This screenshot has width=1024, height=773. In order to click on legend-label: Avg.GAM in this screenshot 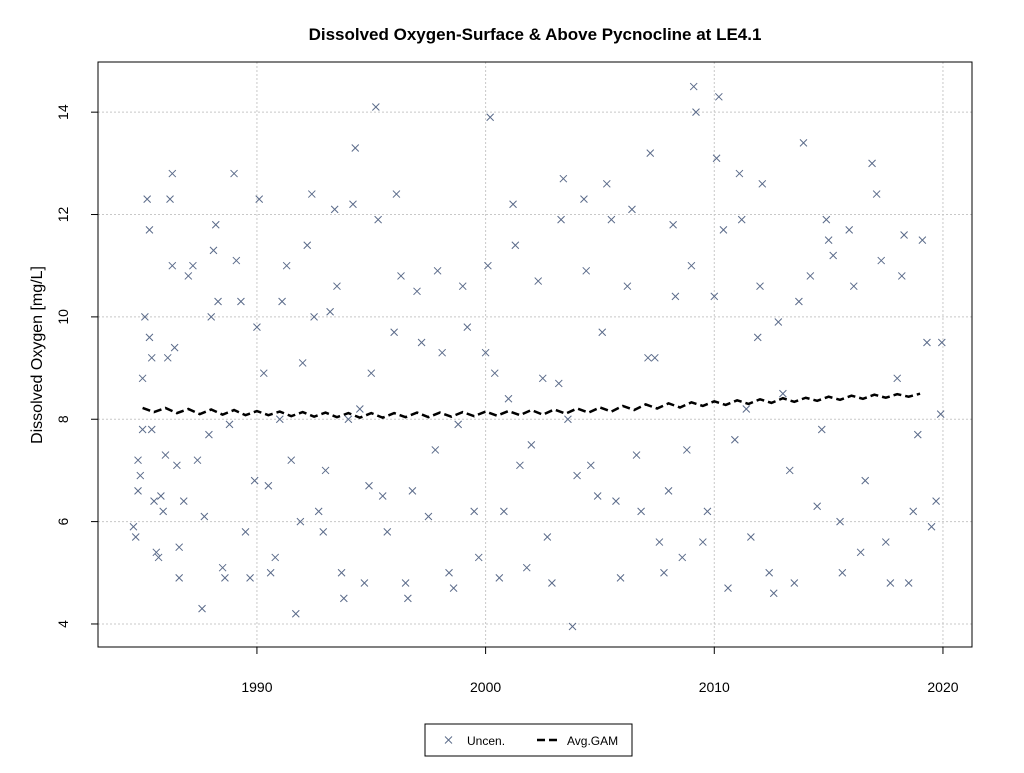, I will do `click(592, 741)`.